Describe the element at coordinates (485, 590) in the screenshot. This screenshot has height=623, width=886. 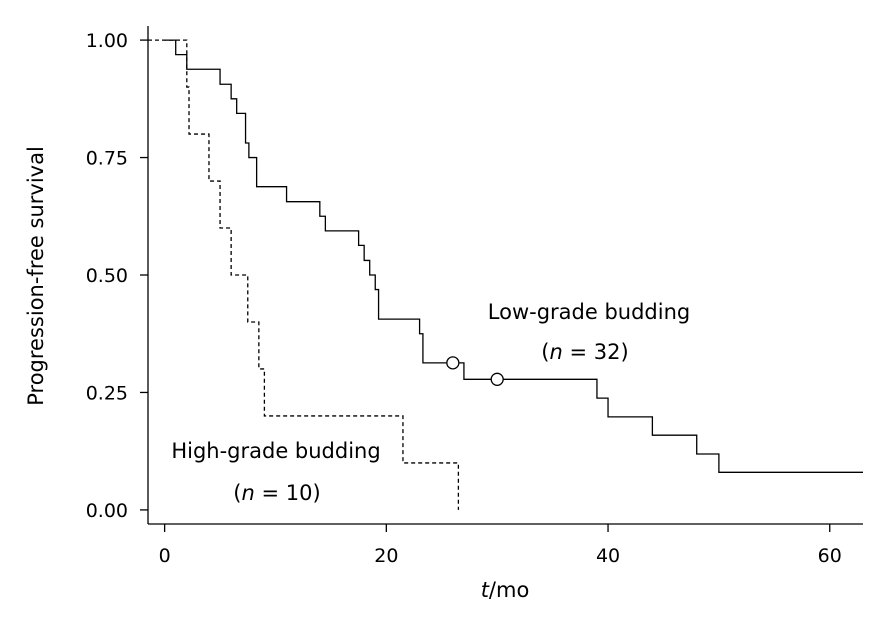
I see `x-axis-title-variable: t` at that location.